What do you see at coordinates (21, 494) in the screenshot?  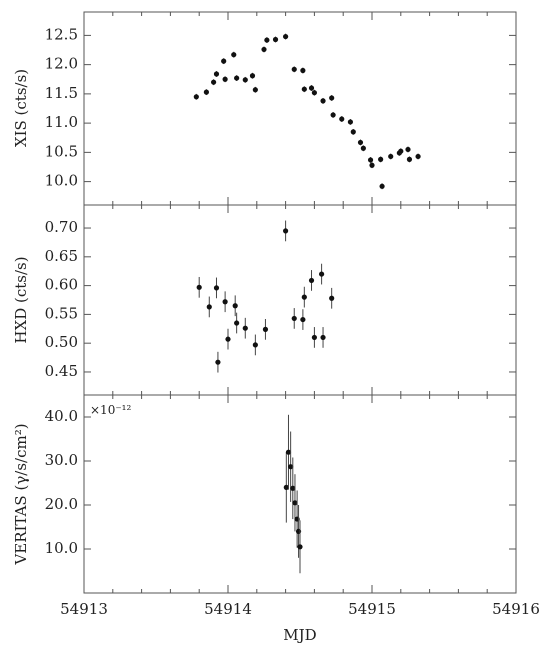 I see `veritas-y-axis-title: VERITAS (γ/s/cm²)` at bounding box center [21, 494].